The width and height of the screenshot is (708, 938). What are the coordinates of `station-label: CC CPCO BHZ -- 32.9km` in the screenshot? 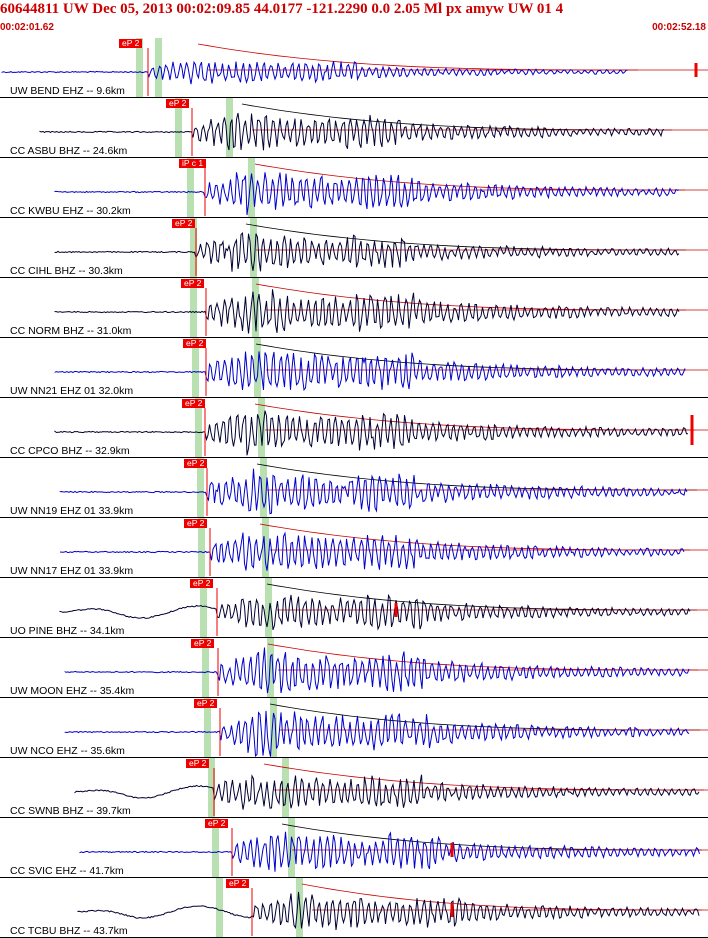 It's located at (70, 451).